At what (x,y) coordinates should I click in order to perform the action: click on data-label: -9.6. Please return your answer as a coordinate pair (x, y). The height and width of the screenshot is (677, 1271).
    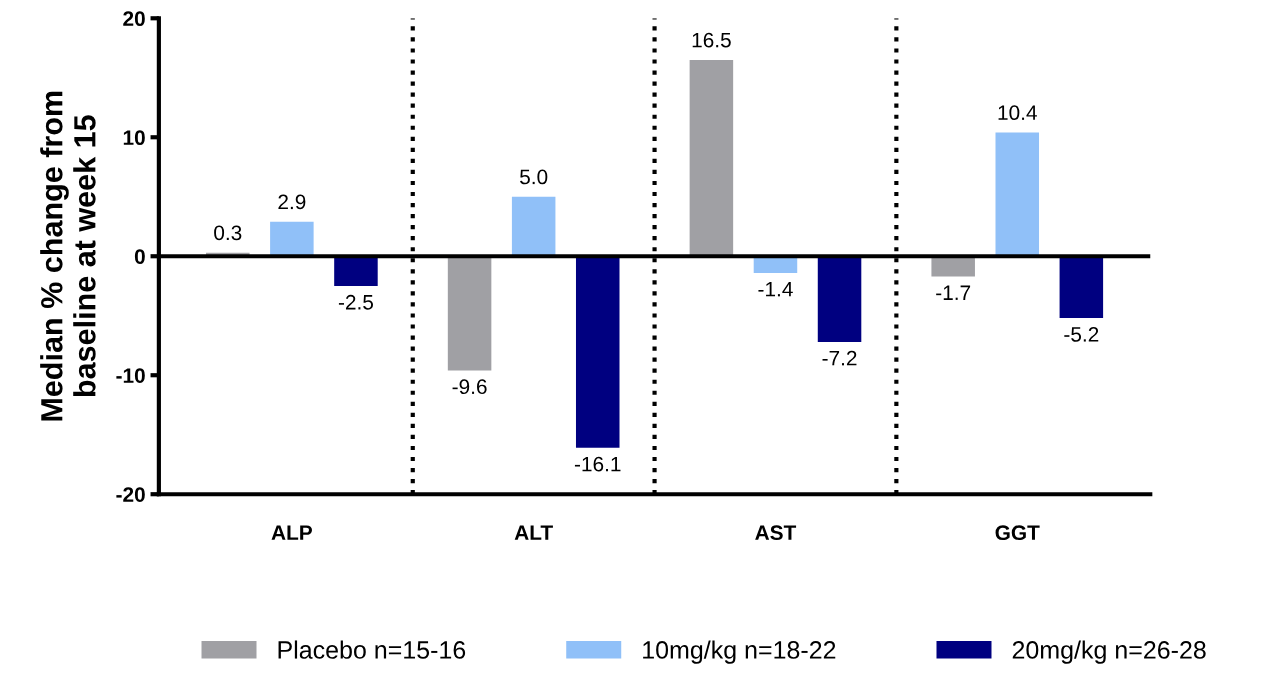
    Looking at the image, I should click on (469, 387).